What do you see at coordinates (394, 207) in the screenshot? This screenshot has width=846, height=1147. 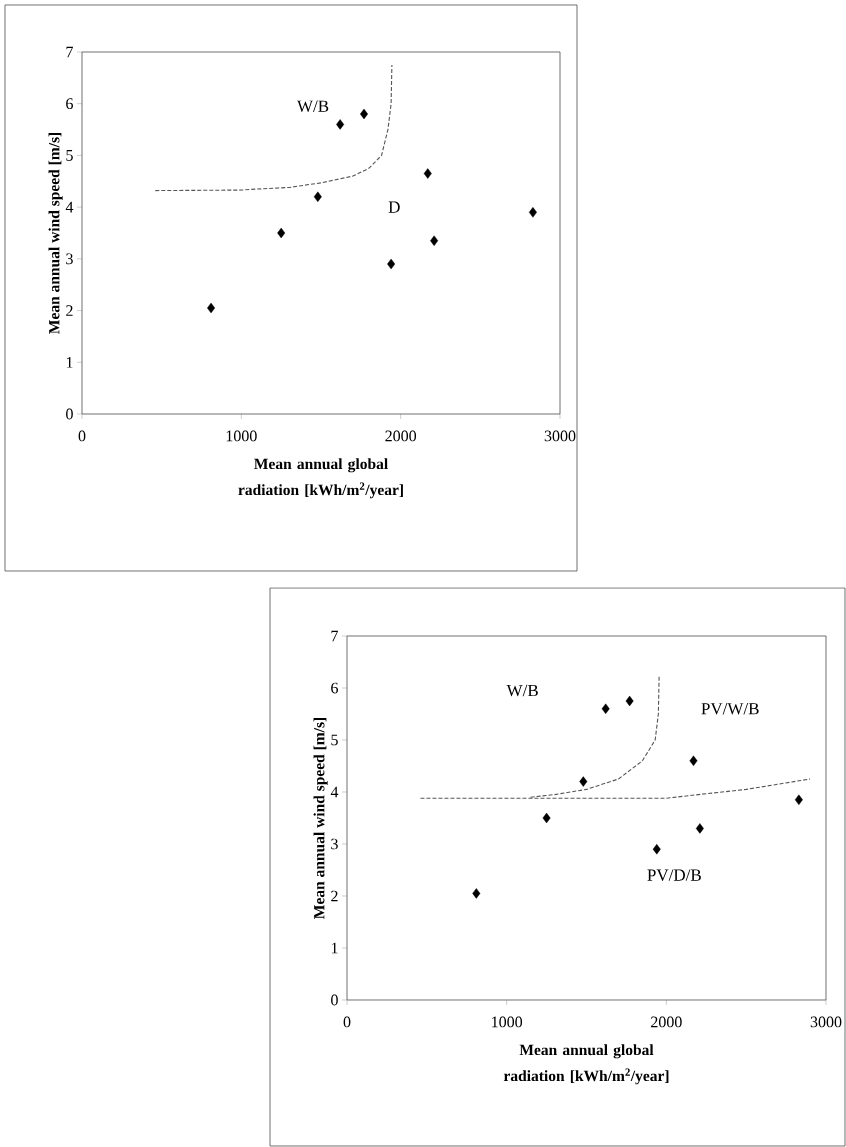 I see `annotation: D` at bounding box center [394, 207].